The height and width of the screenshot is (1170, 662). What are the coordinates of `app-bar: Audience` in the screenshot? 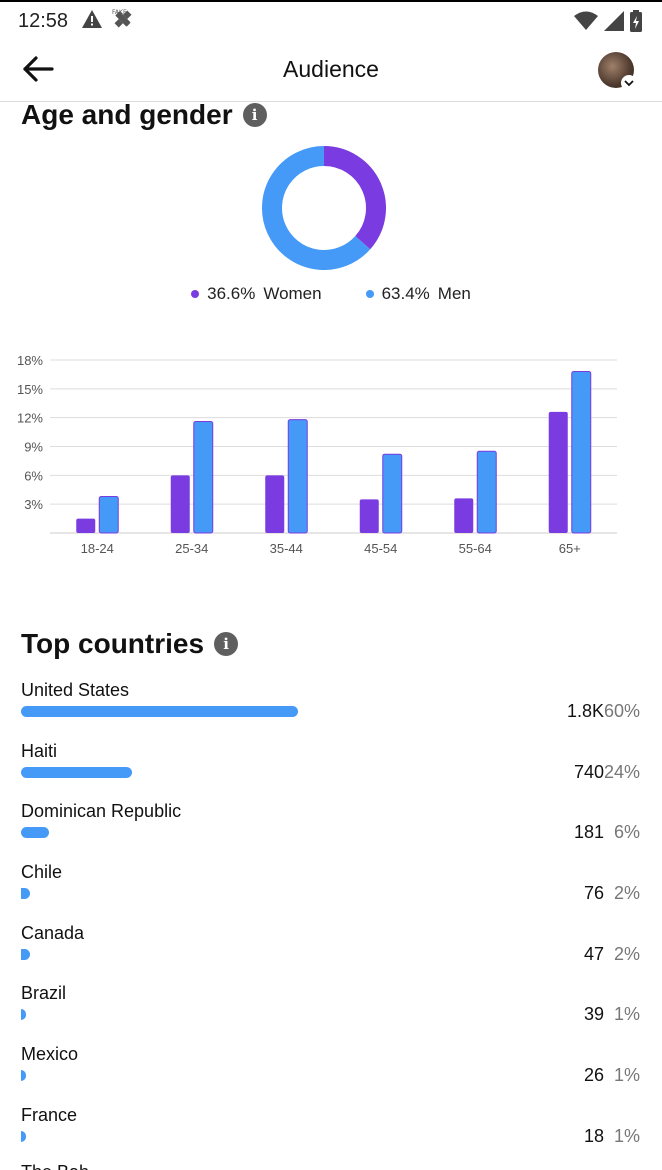 It's located at (331, 71).